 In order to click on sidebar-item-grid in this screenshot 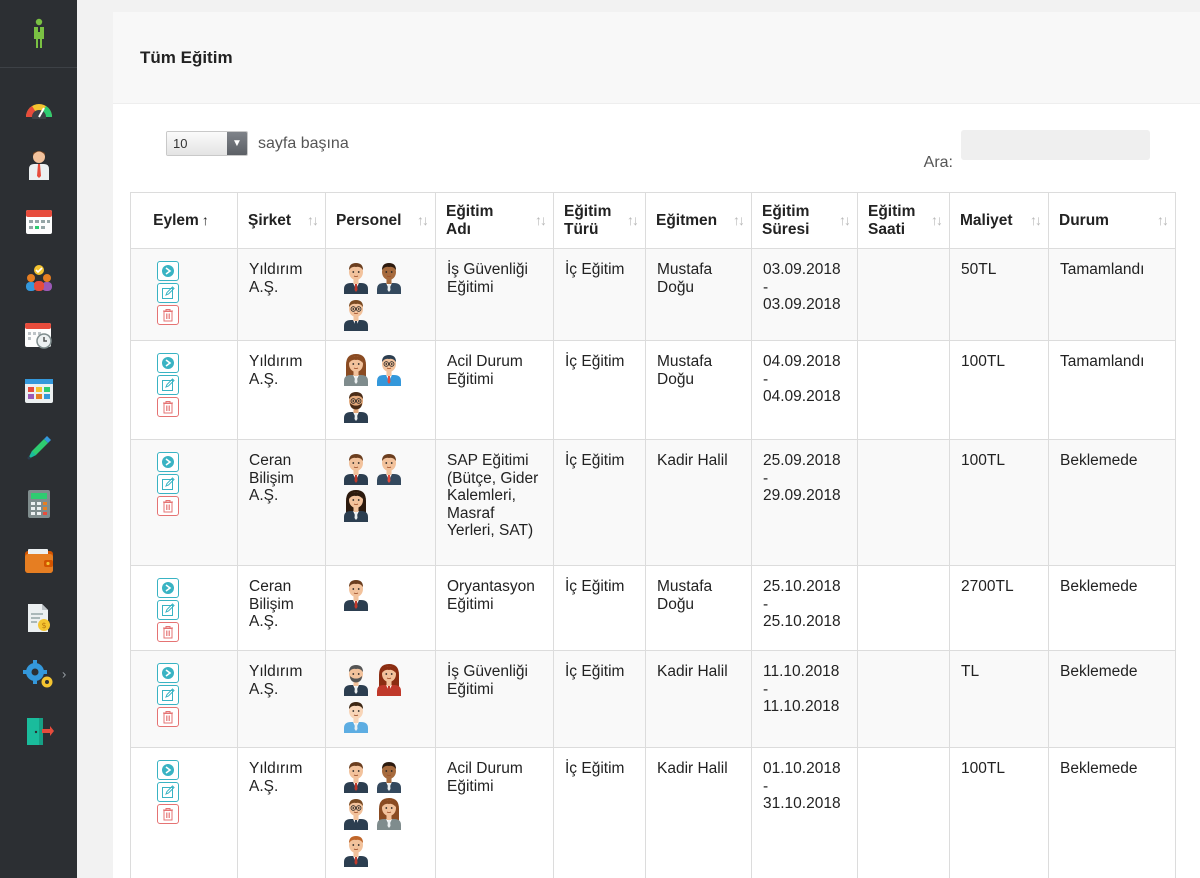, I will do `click(38, 391)`.